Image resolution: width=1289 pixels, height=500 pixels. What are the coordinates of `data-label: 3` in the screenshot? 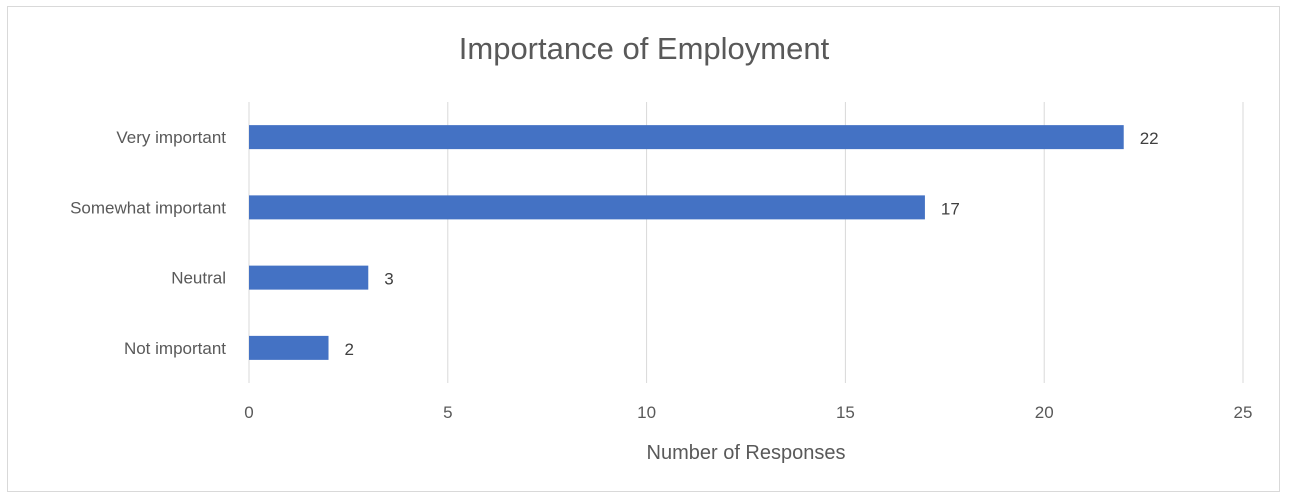 It's located at (388, 279).